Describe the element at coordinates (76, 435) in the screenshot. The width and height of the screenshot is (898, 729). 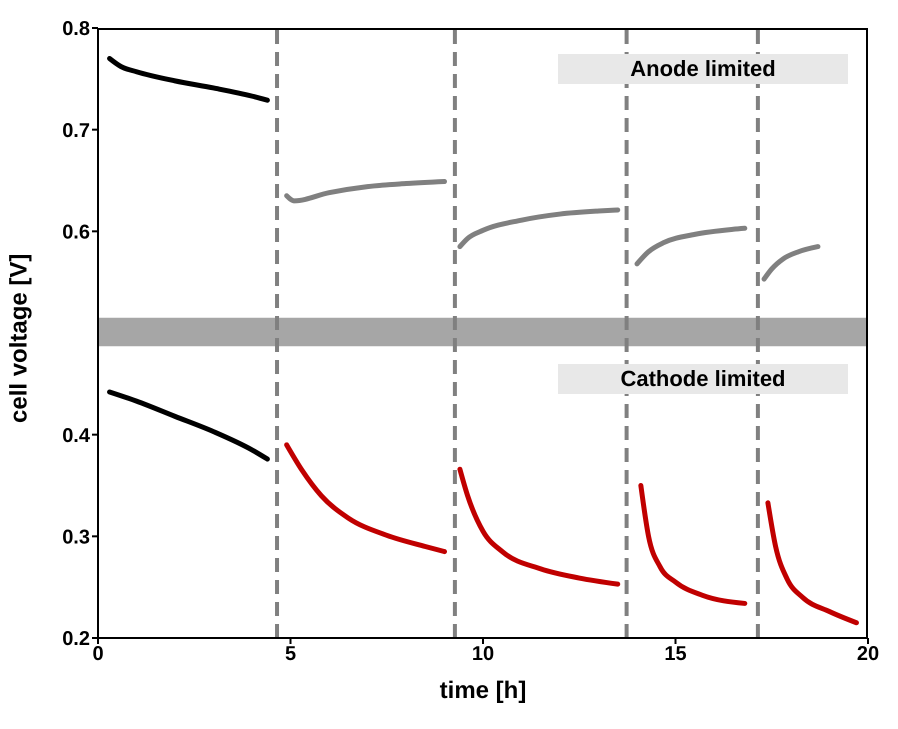
I see `y-tick-label: 0.4` at that location.